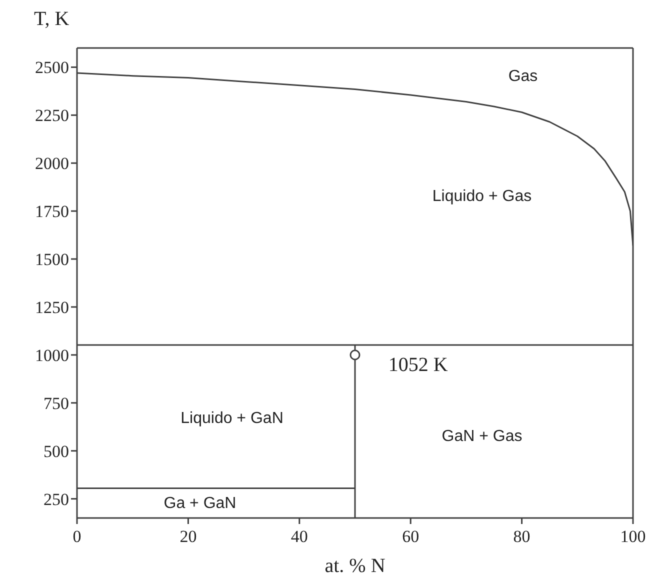 The height and width of the screenshot is (576, 651). What do you see at coordinates (482, 437) in the screenshot?
I see `annotation: GaN + Gas` at bounding box center [482, 437].